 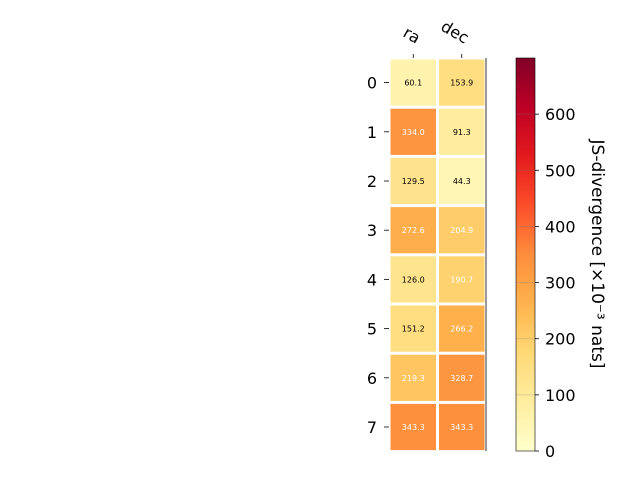 I want to click on x-tick-label: dec, so click(x=455, y=32).